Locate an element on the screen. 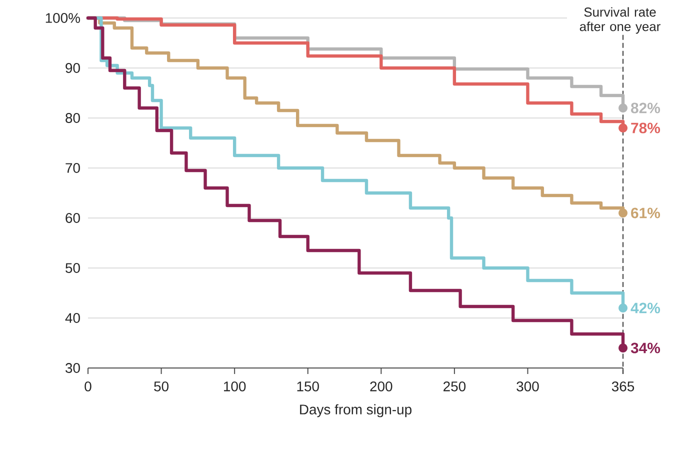 The width and height of the screenshot is (698, 449). y-tick-label: 90 is located at coordinates (73, 68).